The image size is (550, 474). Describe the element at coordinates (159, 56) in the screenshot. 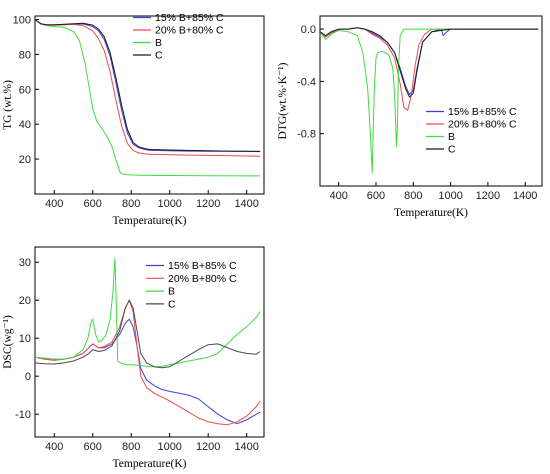

I see `tg-legend-label: C` at that location.